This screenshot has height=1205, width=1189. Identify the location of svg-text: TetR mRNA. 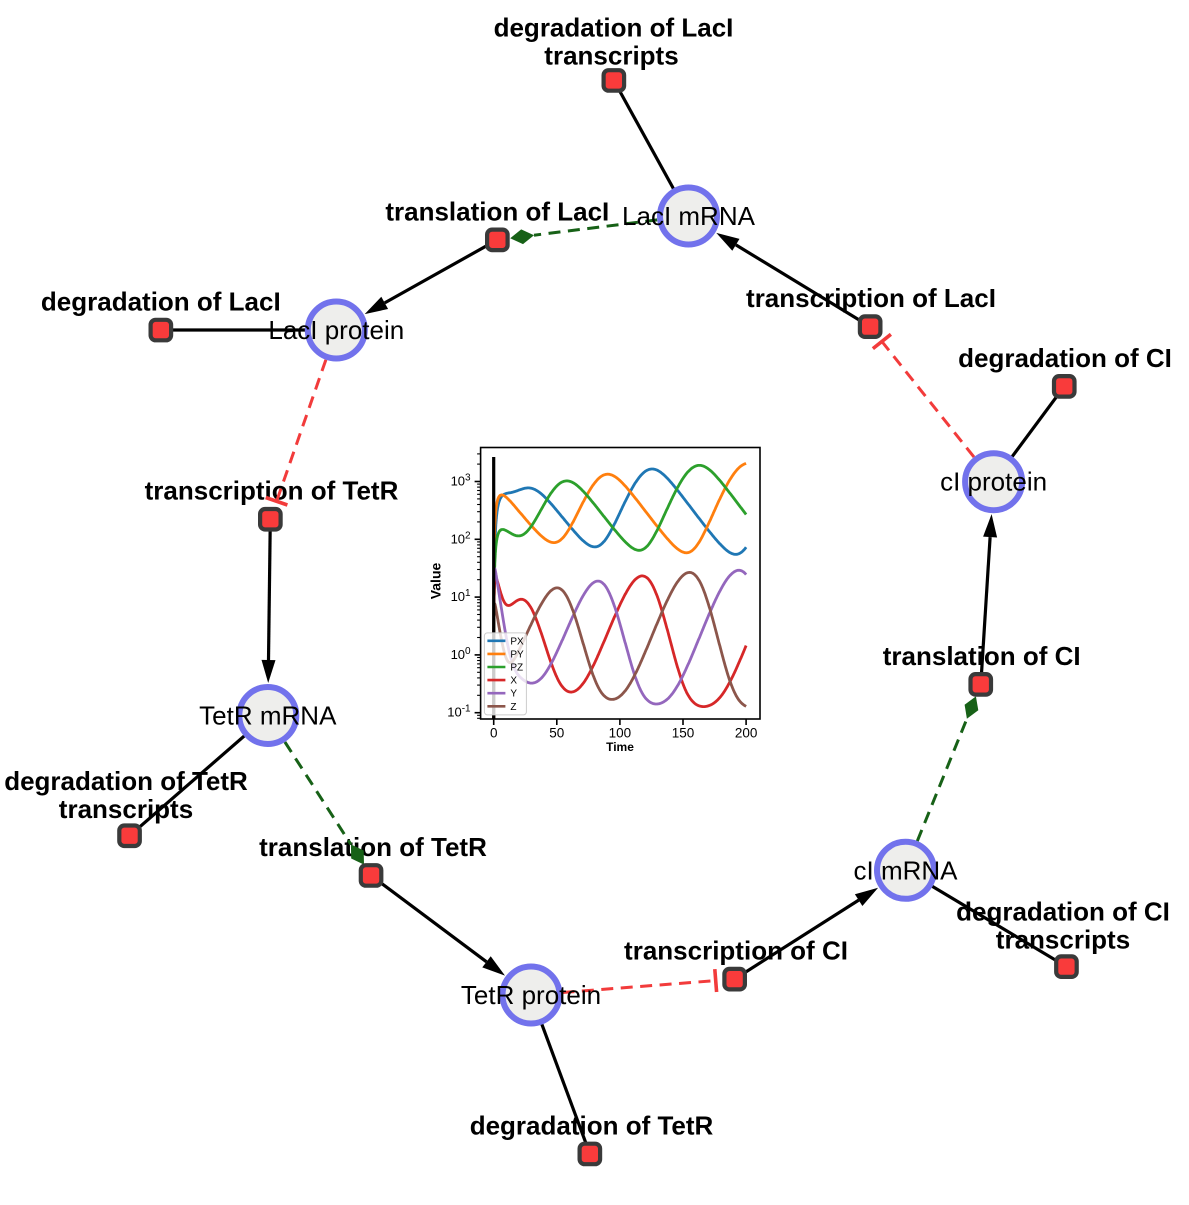
(268, 716).